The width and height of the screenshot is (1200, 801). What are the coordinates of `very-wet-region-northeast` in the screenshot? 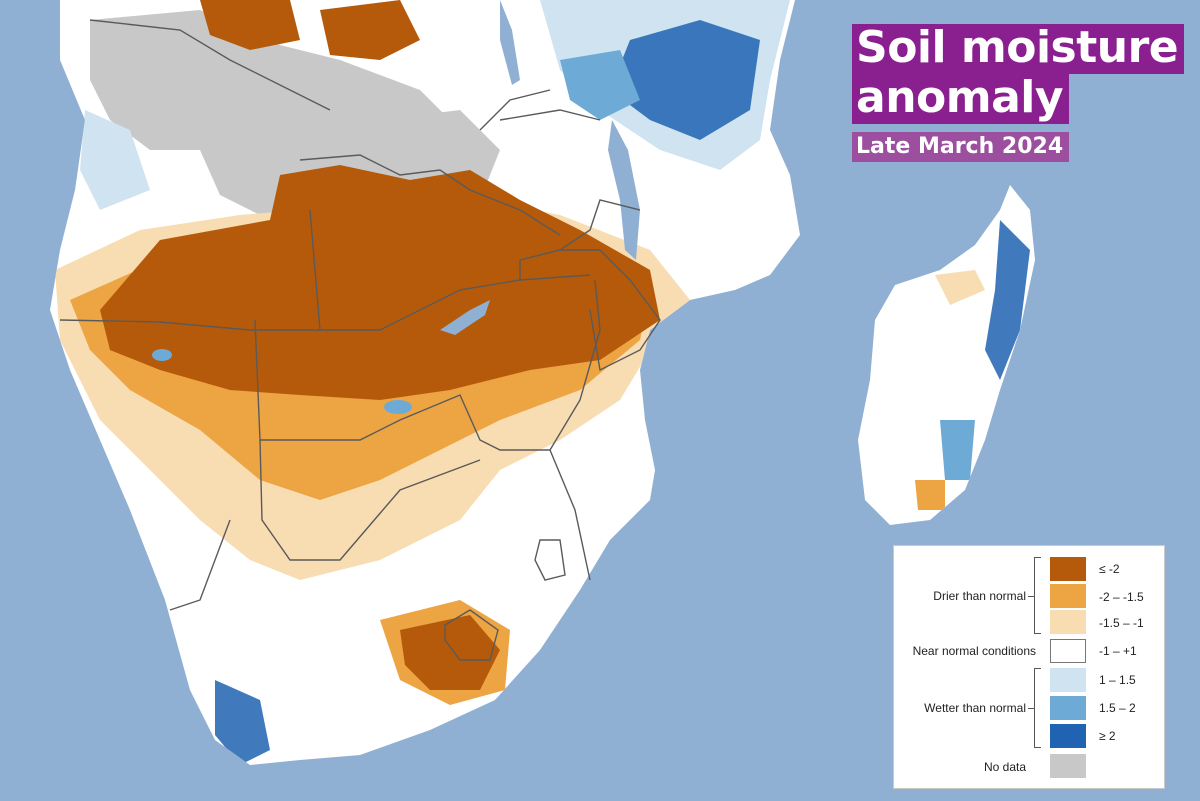 It's located at (685, 80).